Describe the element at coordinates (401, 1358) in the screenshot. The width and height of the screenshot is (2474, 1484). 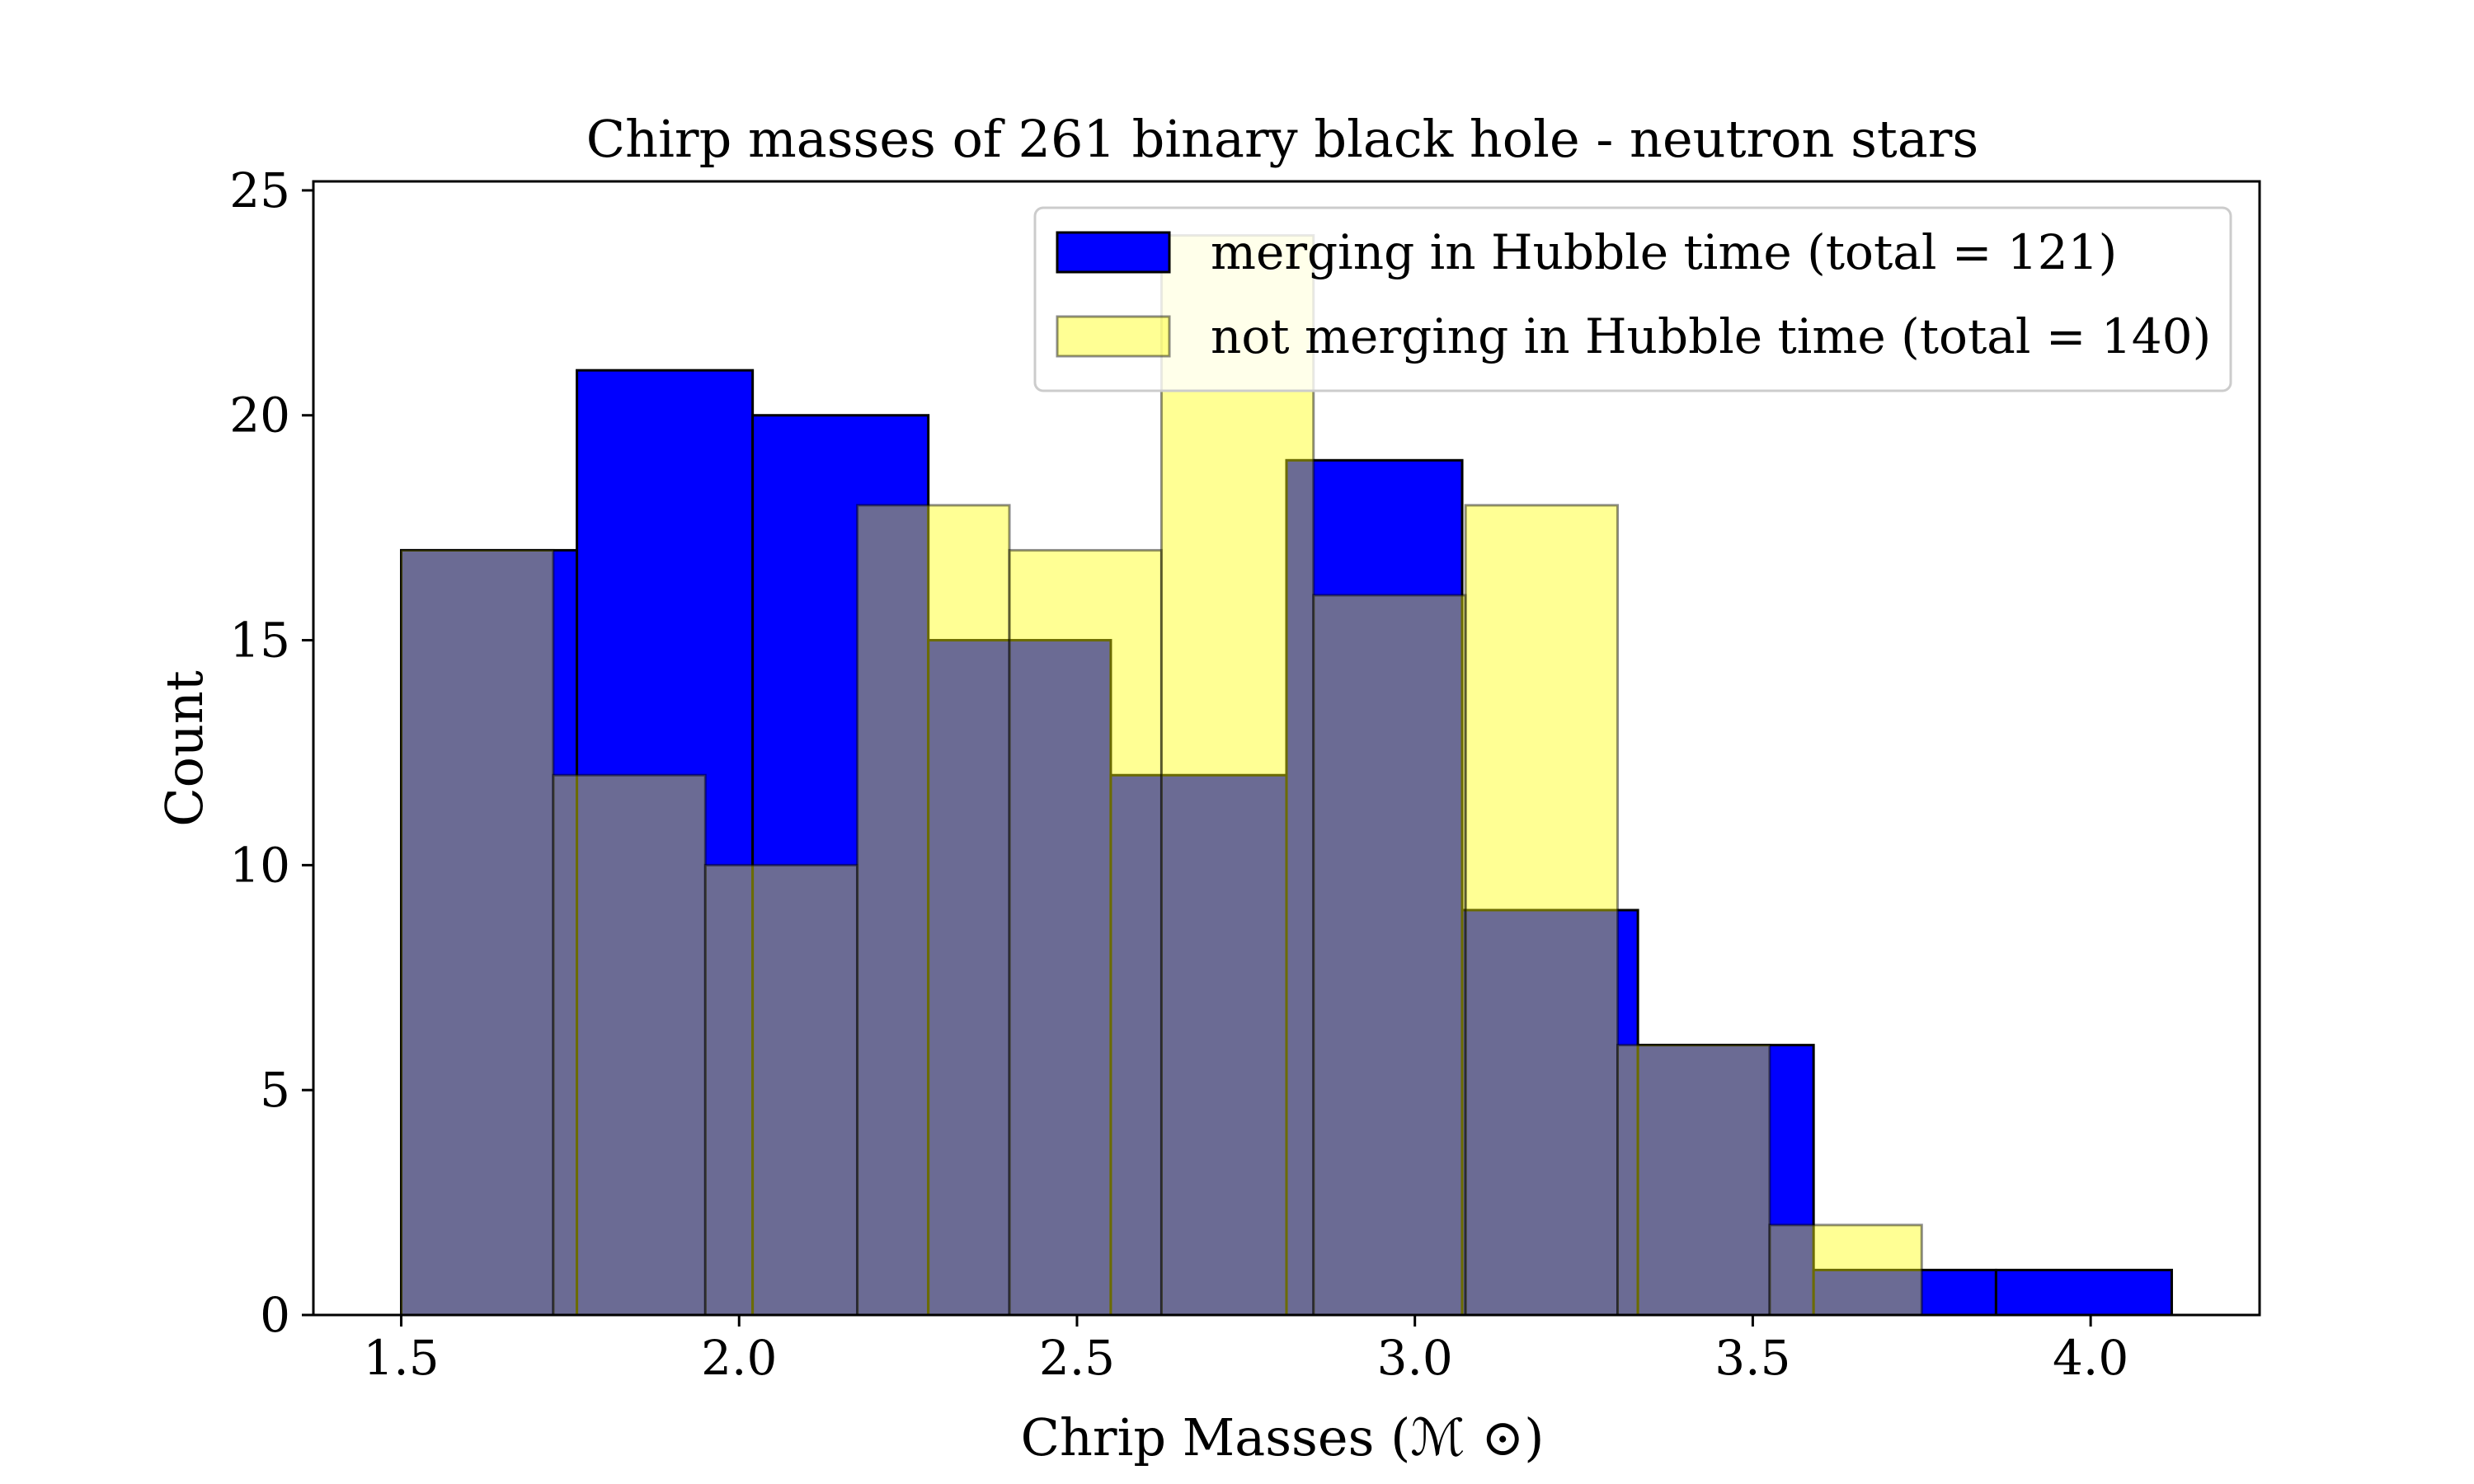
I see `x-tick-label: 1.5` at that location.